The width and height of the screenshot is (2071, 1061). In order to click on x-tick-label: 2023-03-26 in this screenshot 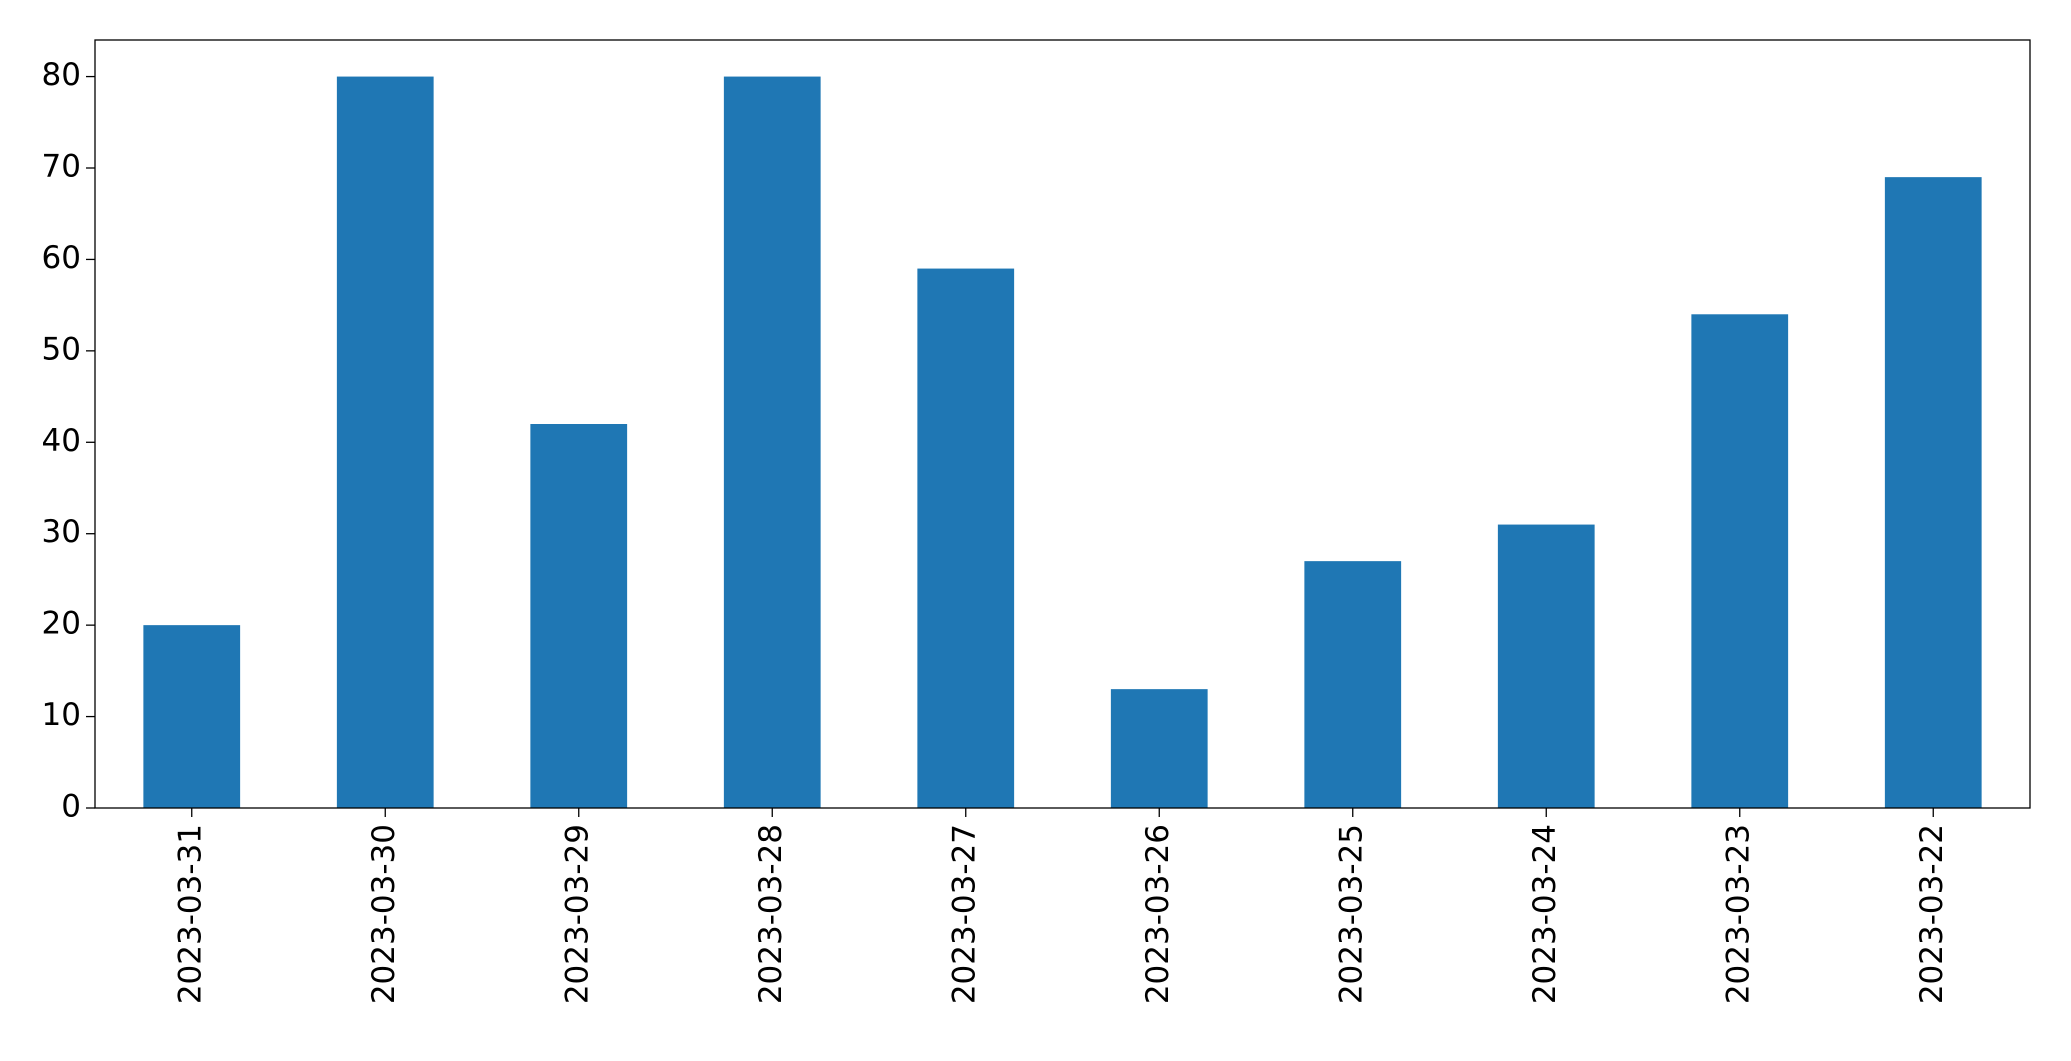, I will do `click(1158, 914)`.